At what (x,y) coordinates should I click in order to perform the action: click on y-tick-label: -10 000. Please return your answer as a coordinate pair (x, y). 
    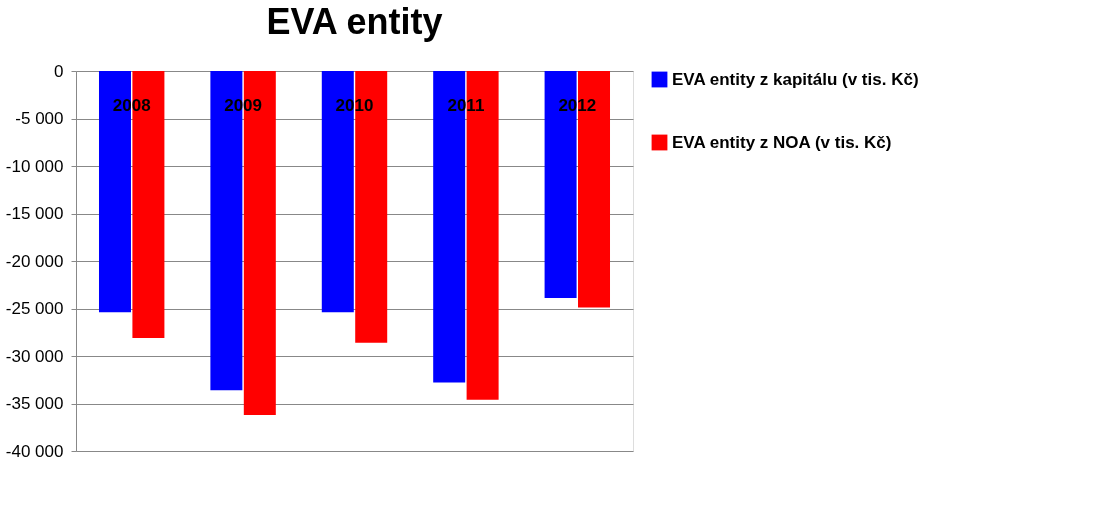
    Looking at the image, I should click on (34, 166).